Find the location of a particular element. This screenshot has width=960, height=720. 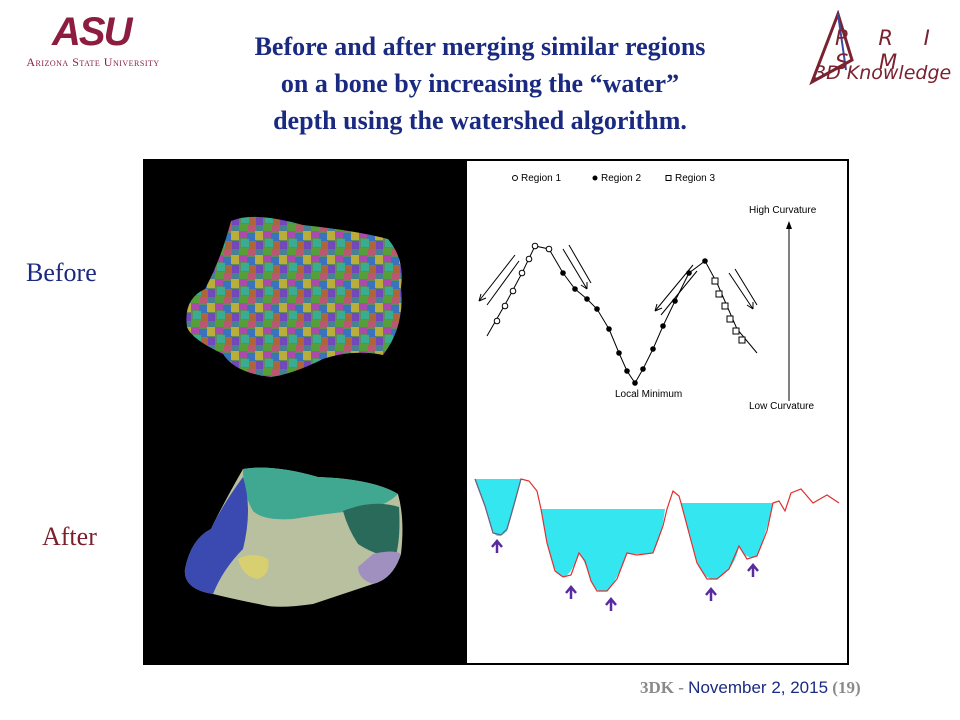

legend-region-3: Region 3 is located at coordinates (695, 178).